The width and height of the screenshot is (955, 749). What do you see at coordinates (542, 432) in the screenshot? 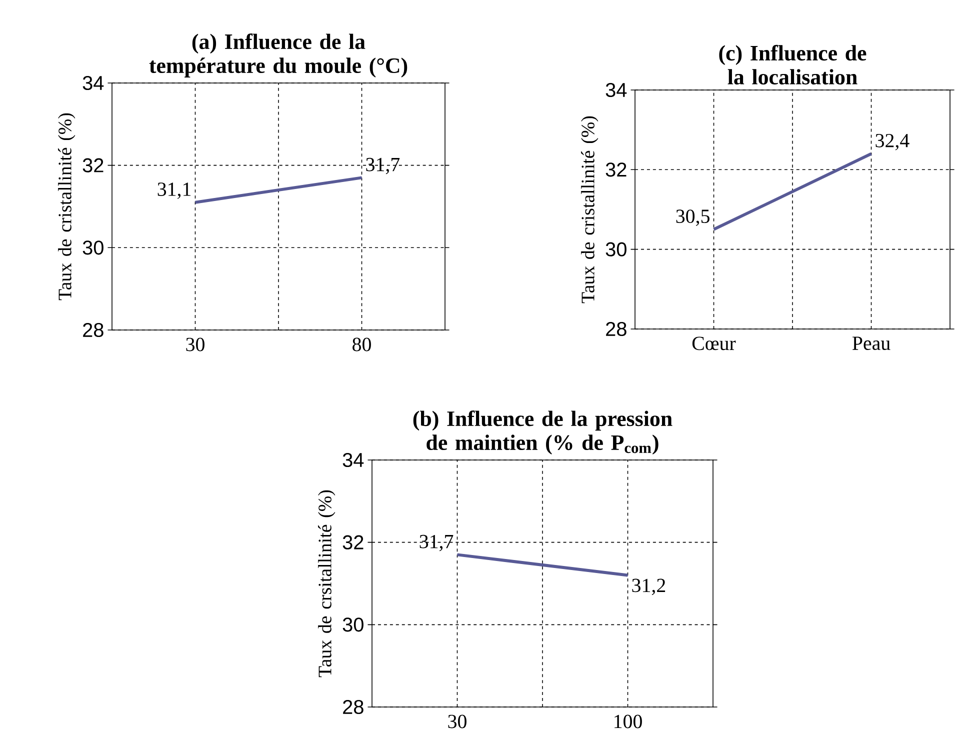
I see `chart-title: (b) Influence de la pression de maintien (% de P$_{com}$)` at bounding box center [542, 432].